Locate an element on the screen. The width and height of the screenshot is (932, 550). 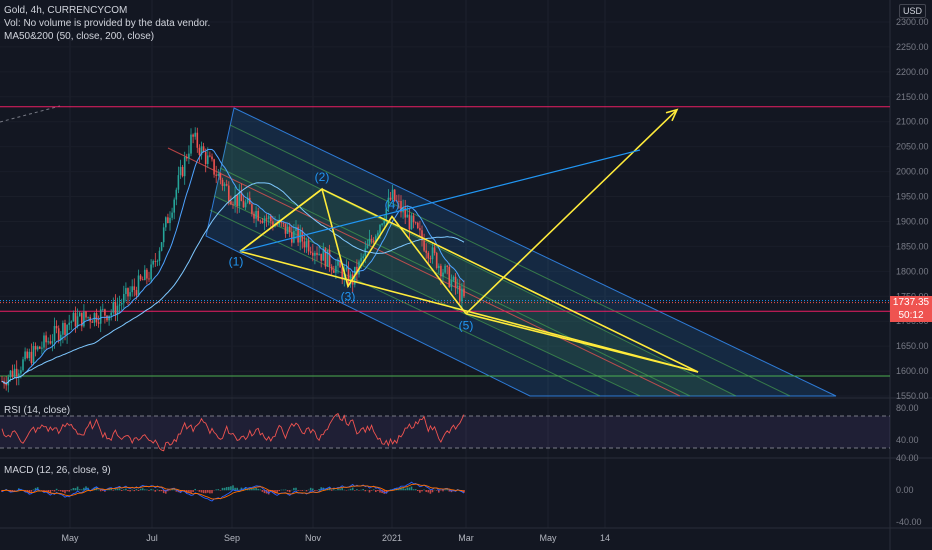
ma-indicator-label: MA50&200 (50, close, 200, close) is located at coordinates (79, 36).